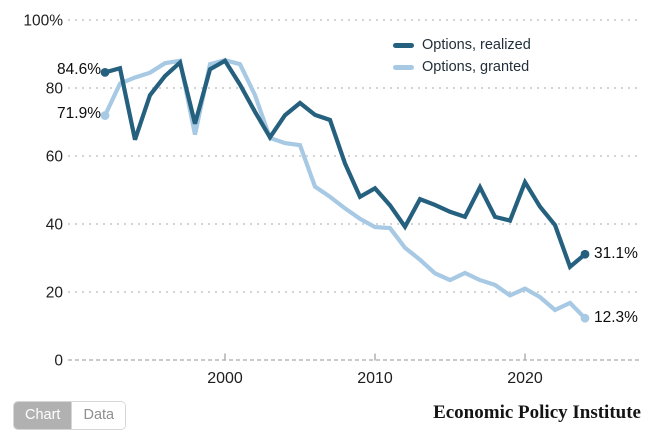  Describe the element at coordinates (225, 378) in the screenshot. I see `x-axis-tick-label: 2000` at that location.